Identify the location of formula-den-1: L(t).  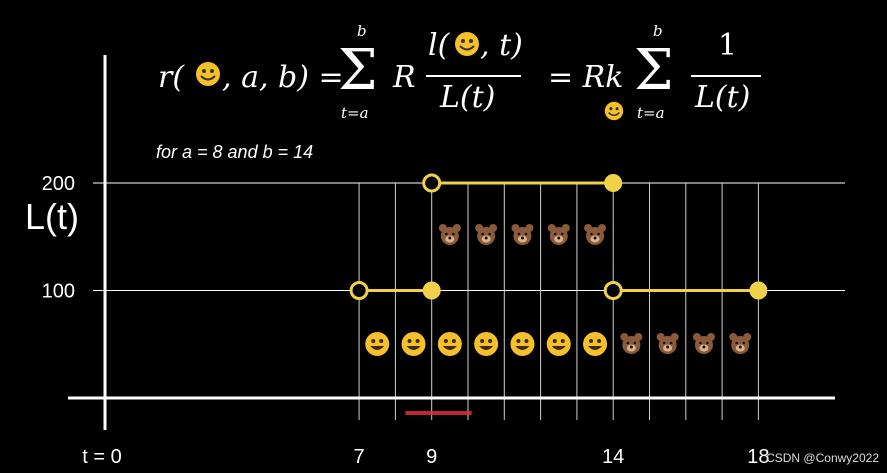
(468, 97).